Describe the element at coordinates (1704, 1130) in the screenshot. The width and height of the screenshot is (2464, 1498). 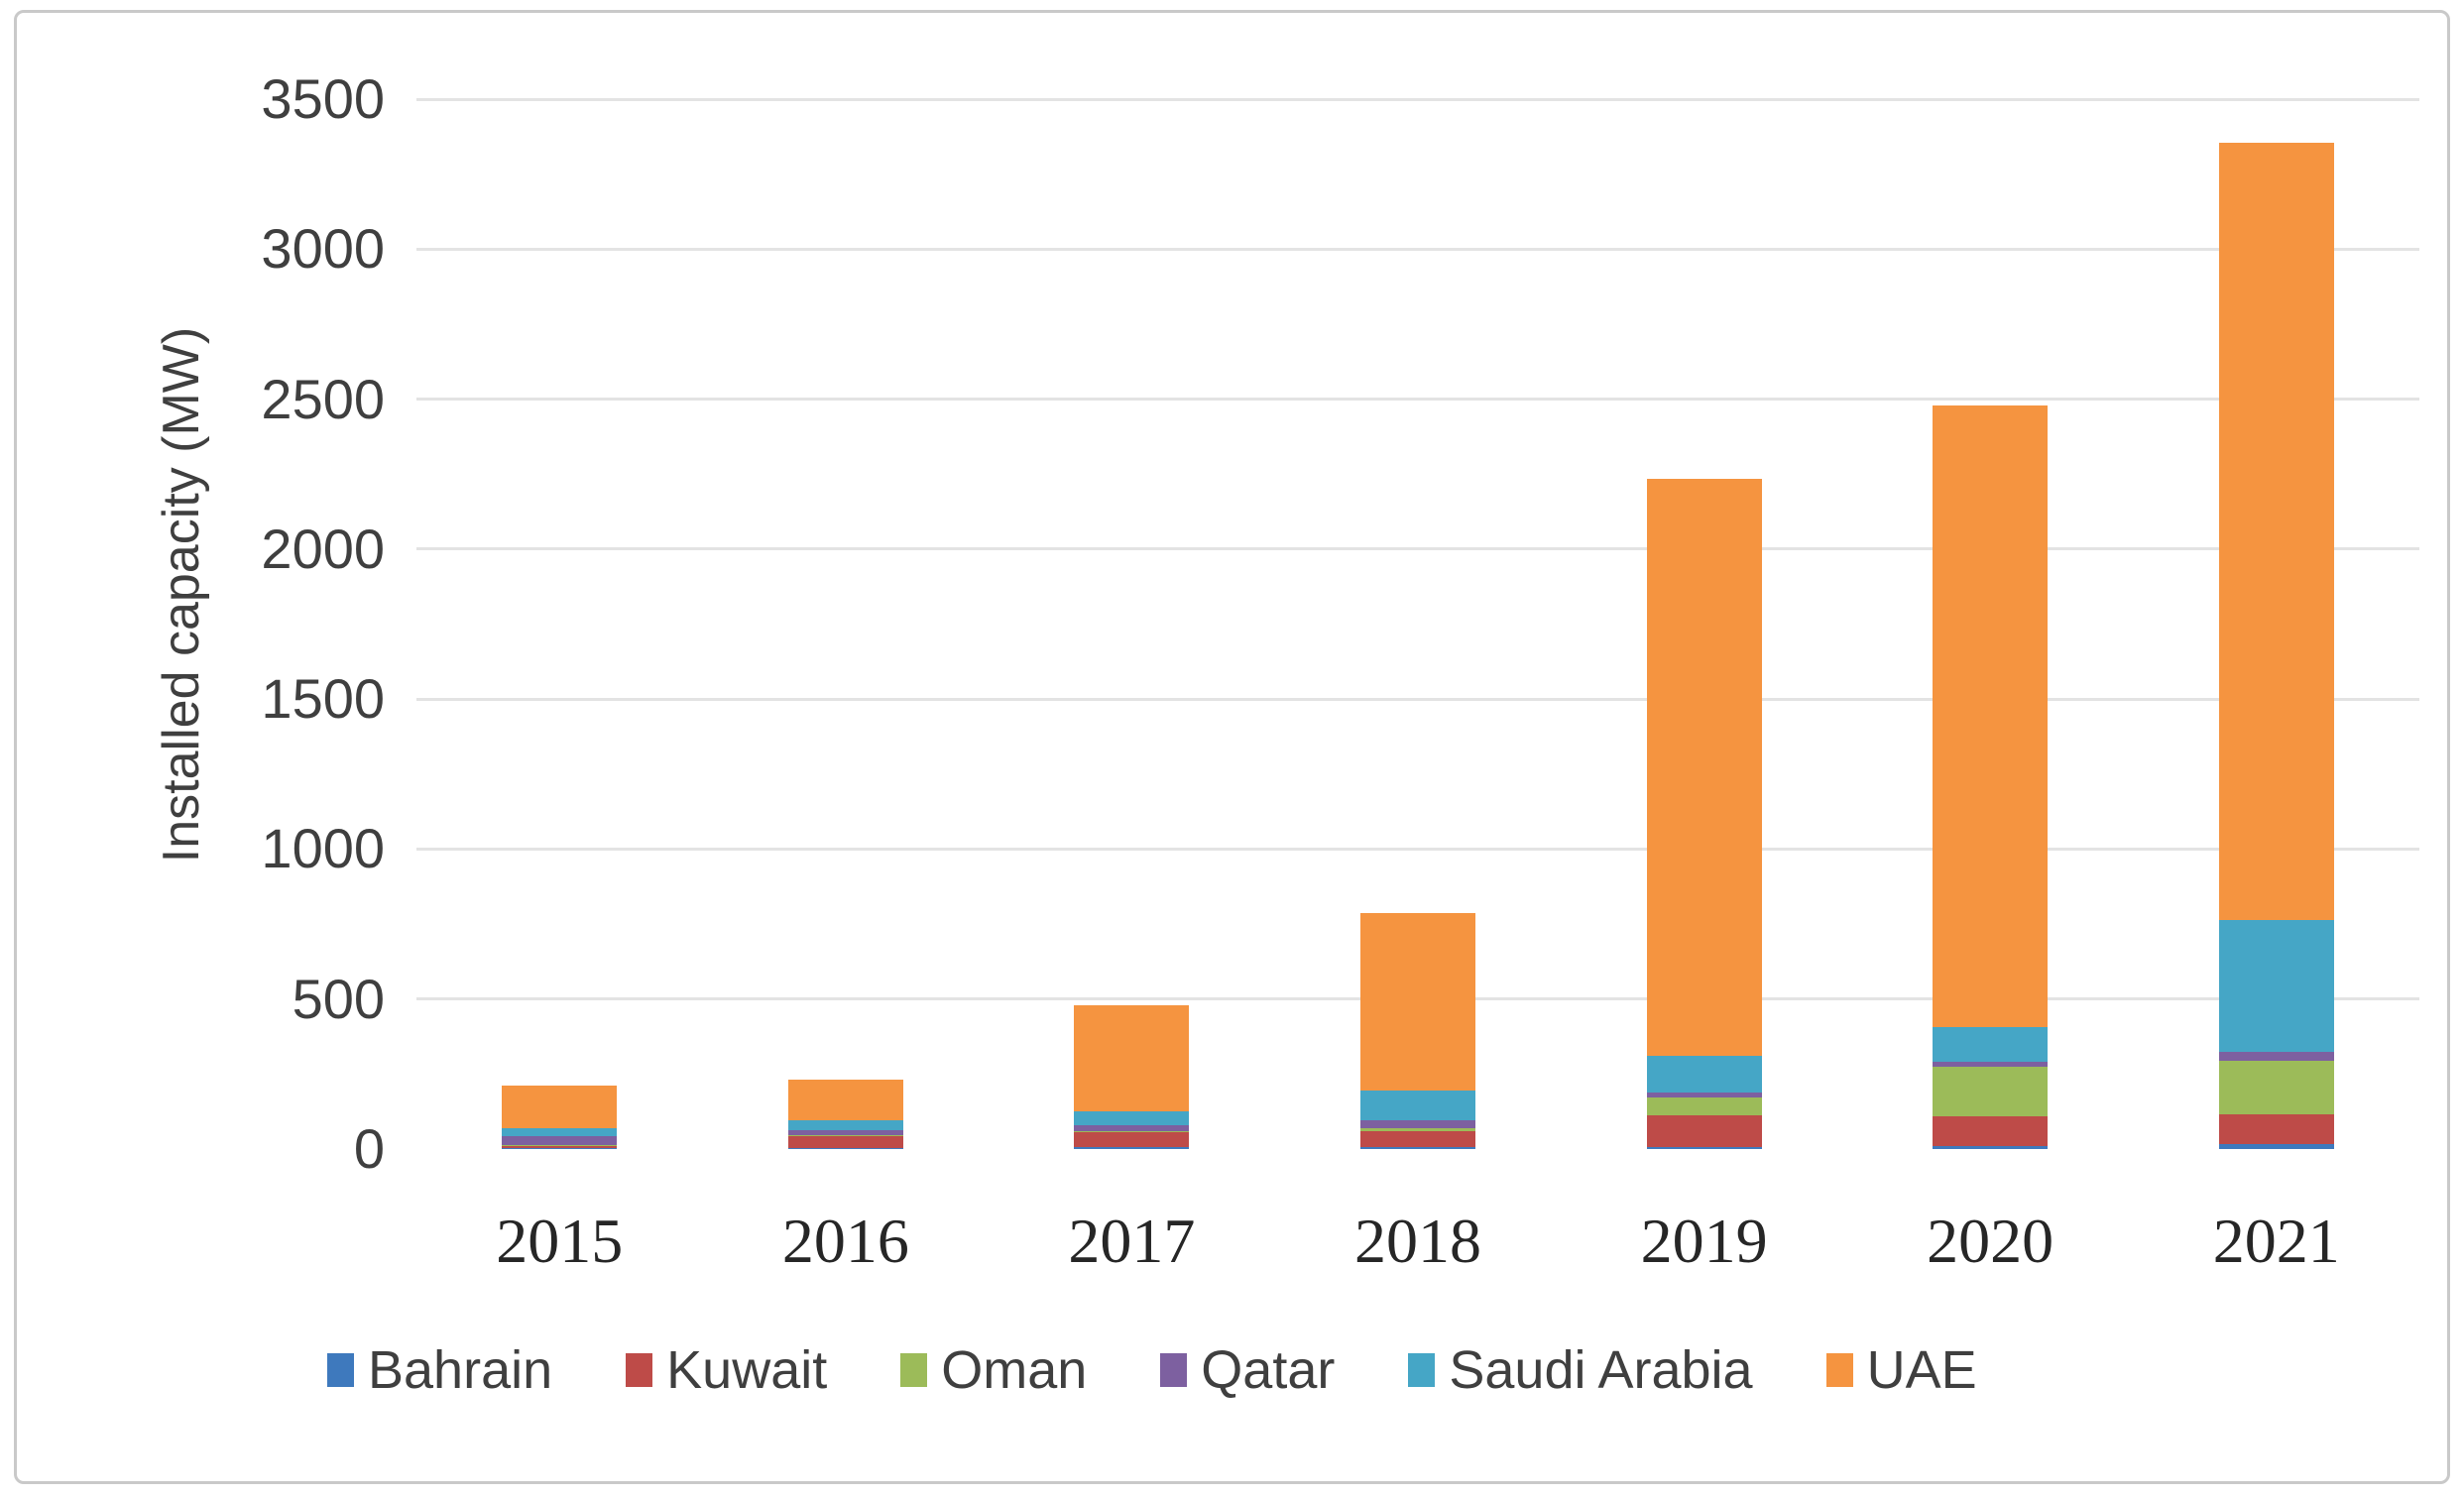
I see `bar-segment-kuwait-2019` at that location.